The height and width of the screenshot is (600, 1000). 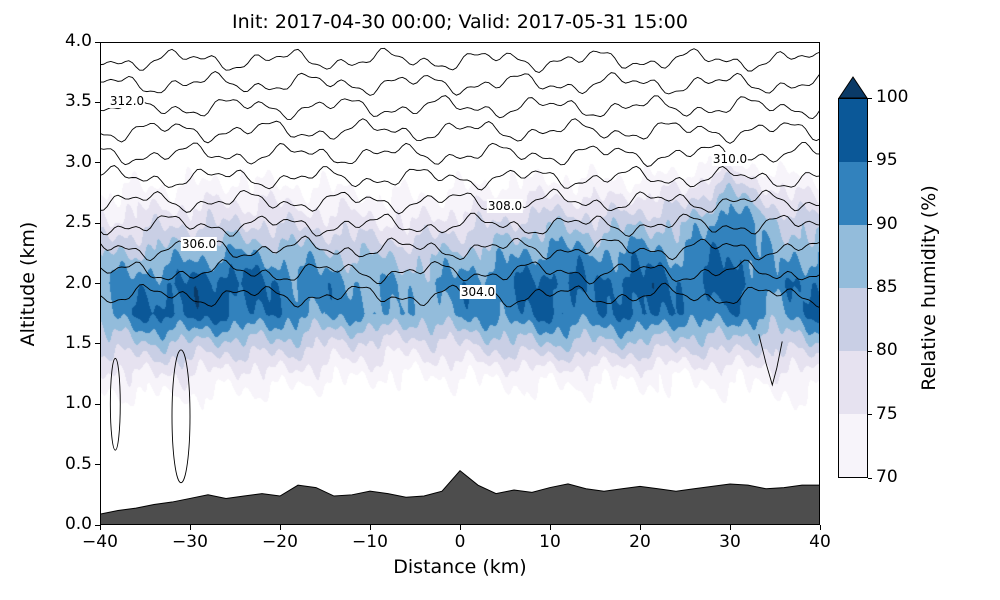 I want to click on x-tick-label: 10, so click(x=550, y=542).